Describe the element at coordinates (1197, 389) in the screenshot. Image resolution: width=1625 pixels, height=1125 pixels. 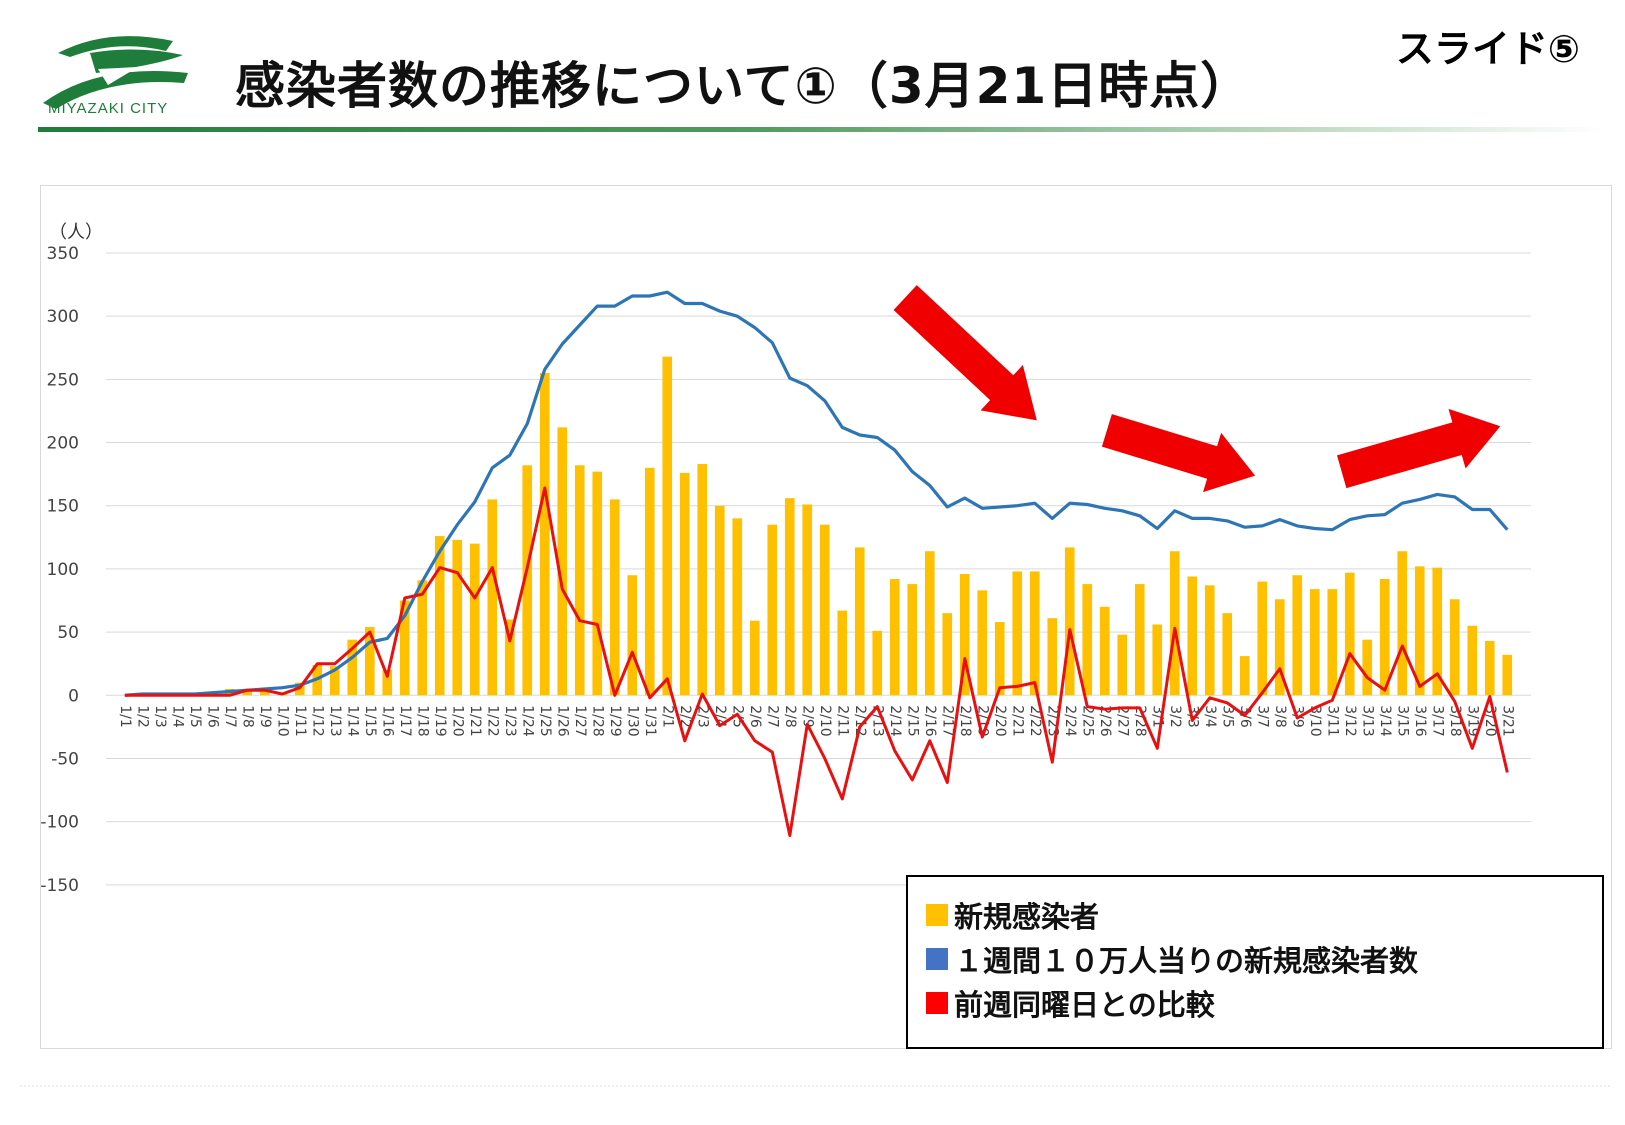
I see `trend-arrows` at that location.